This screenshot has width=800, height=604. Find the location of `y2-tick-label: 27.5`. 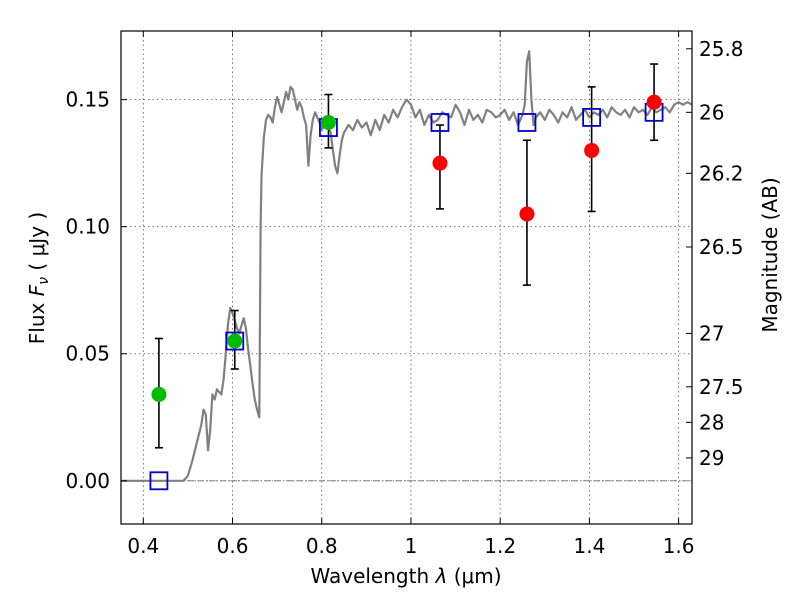

y2-tick-label: 27.5 is located at coordinates (721, 387).